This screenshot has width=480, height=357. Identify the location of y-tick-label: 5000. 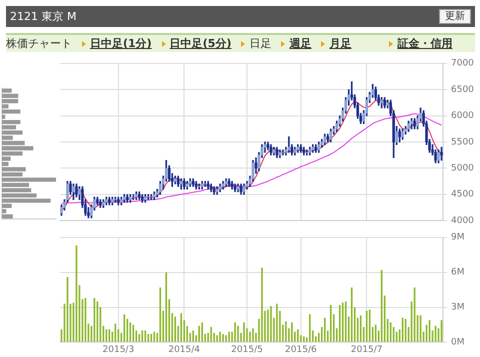
(462, 169).